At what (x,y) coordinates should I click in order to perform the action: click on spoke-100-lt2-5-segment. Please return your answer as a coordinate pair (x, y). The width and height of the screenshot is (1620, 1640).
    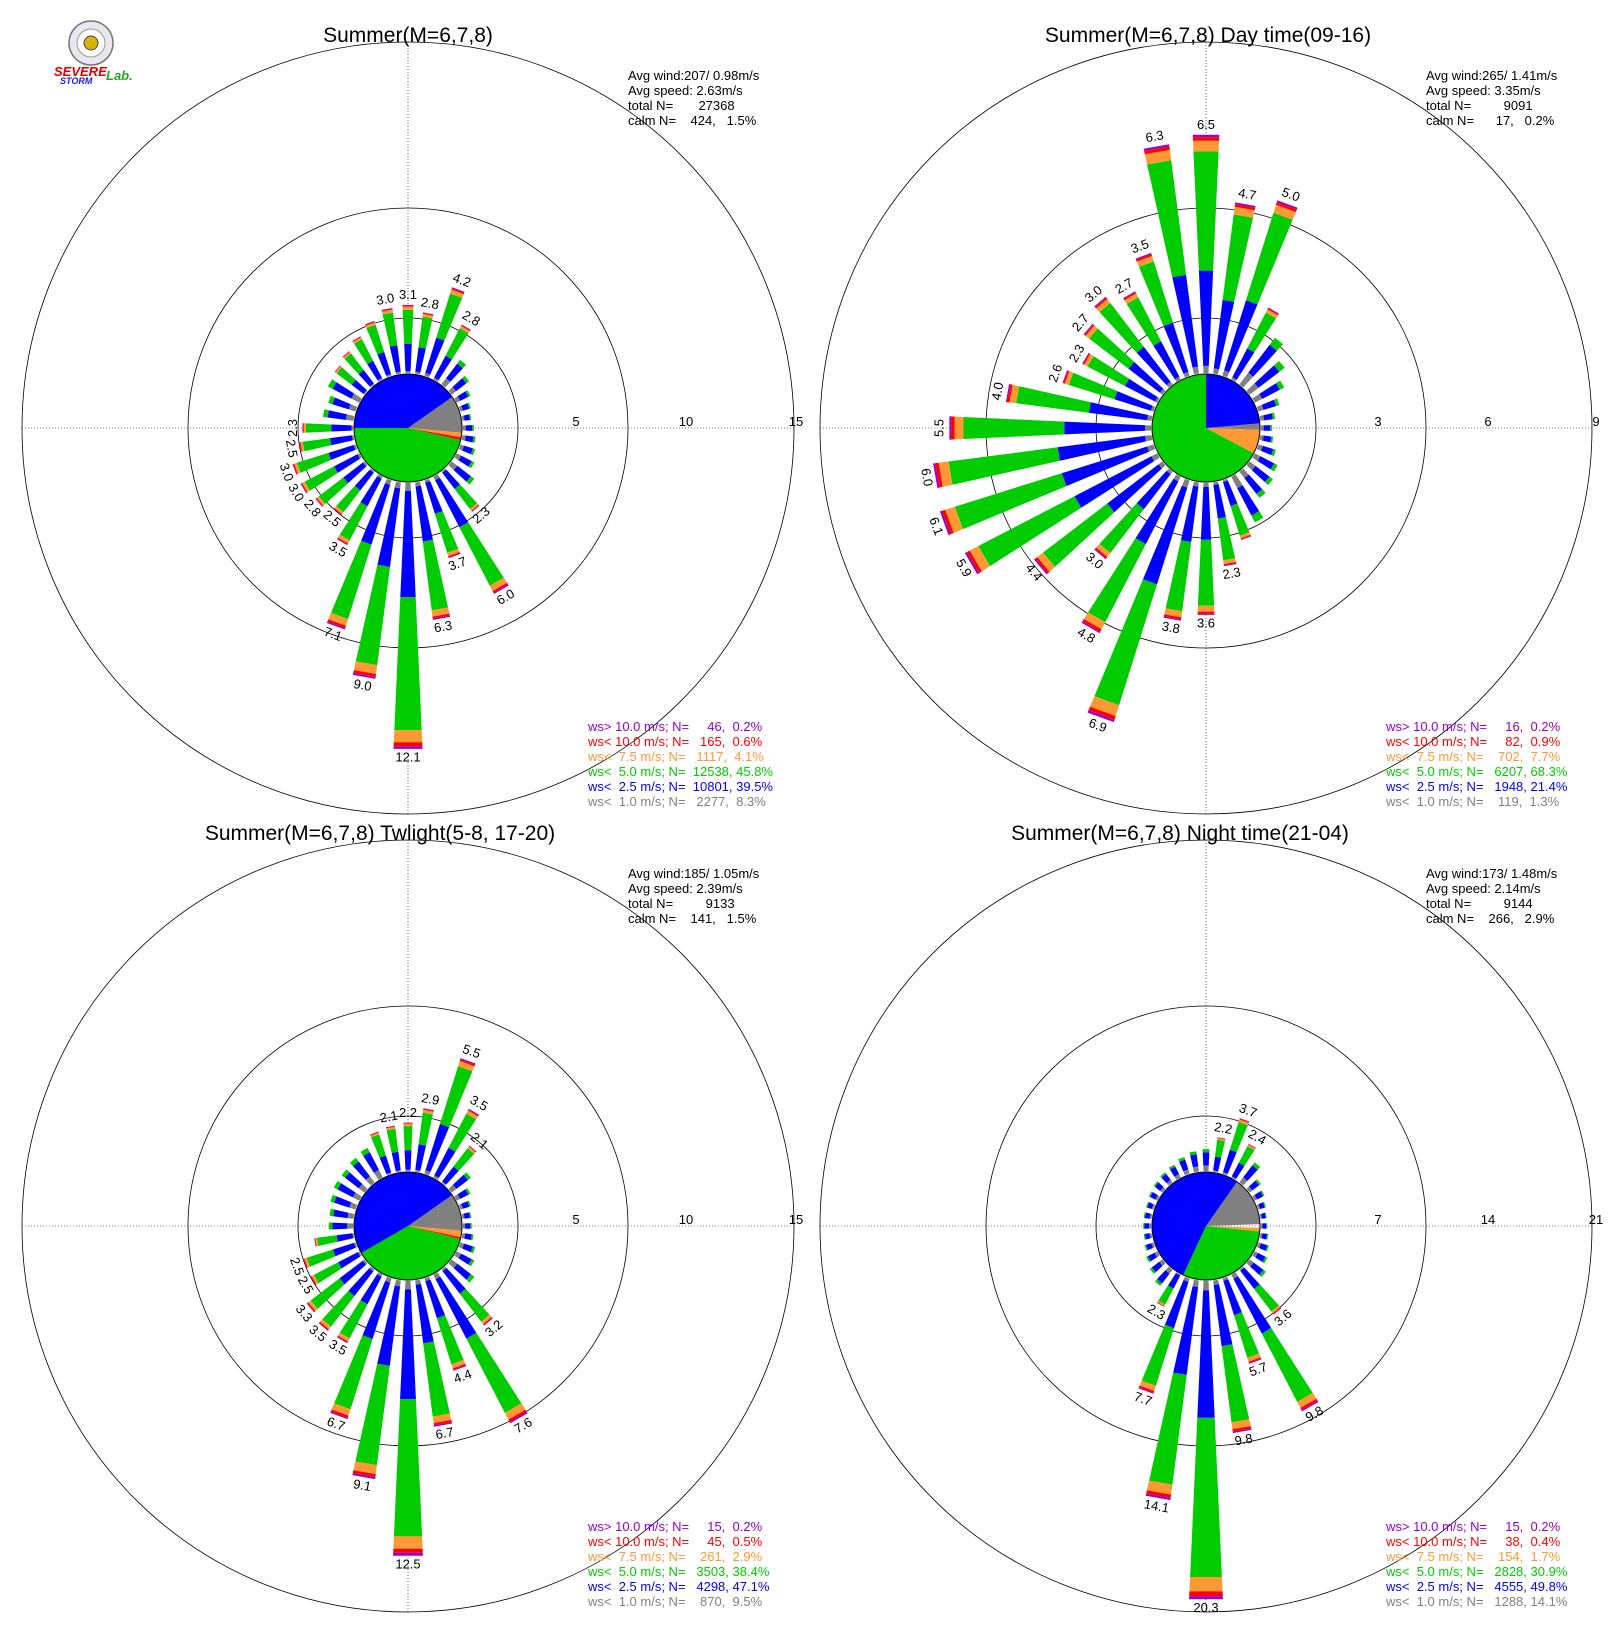
    Looking at the image, I should click on (1267, 439).